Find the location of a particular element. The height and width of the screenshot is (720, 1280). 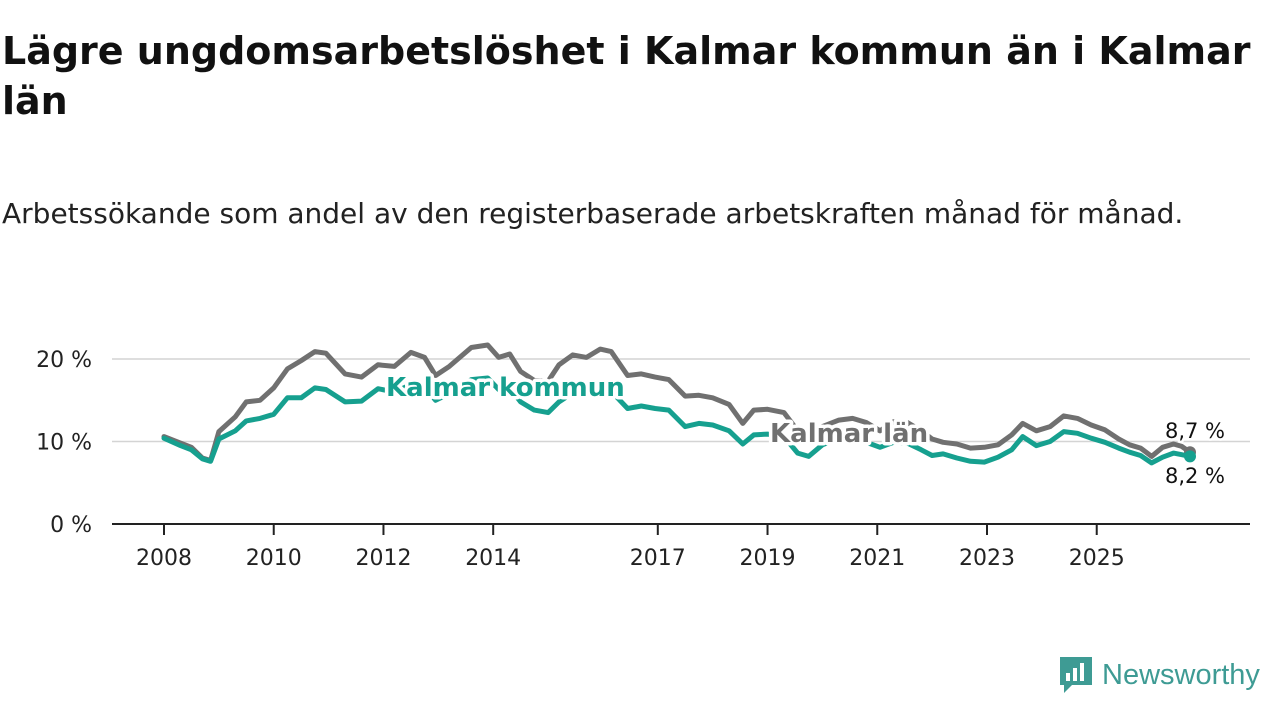

x-tick-label-2014: 2014 is located at coordinates (493, 558).